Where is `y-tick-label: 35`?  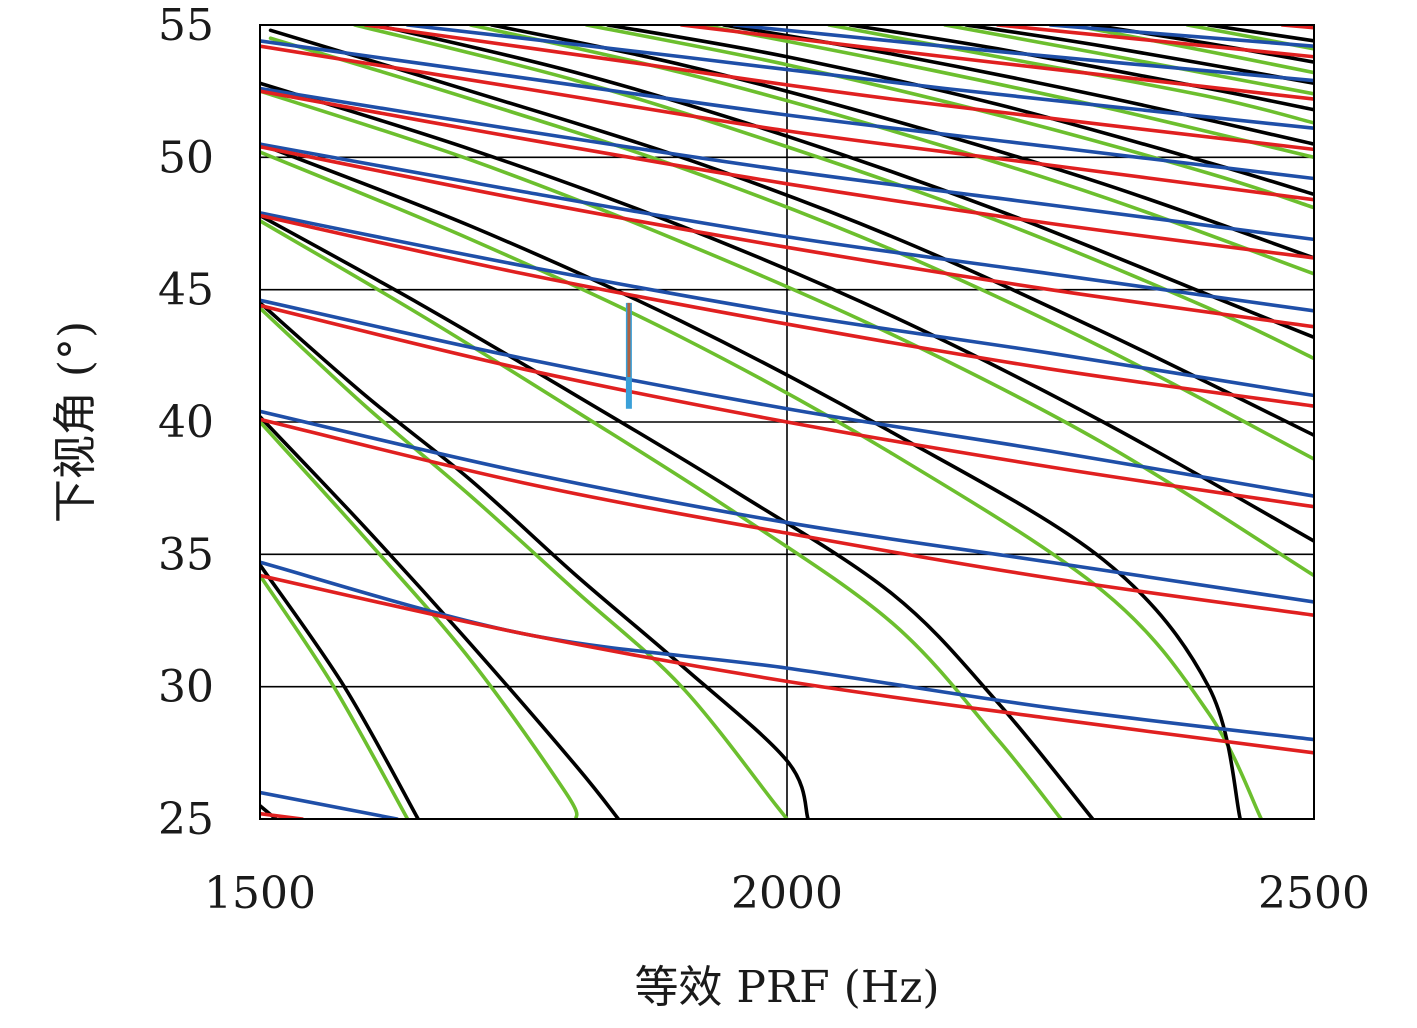
y-tick-label: 35 is located at coordinates (186, 554).